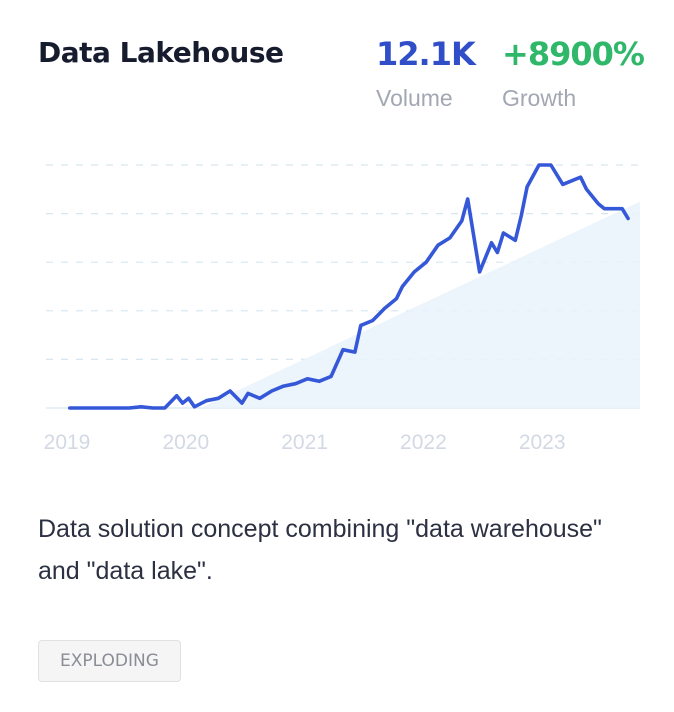 The image size is (674, 712). What do you see at coordinates (109, 661) in the screenshot?
I see `status-badge: EXPLODING` at bounding box center [109, 661].